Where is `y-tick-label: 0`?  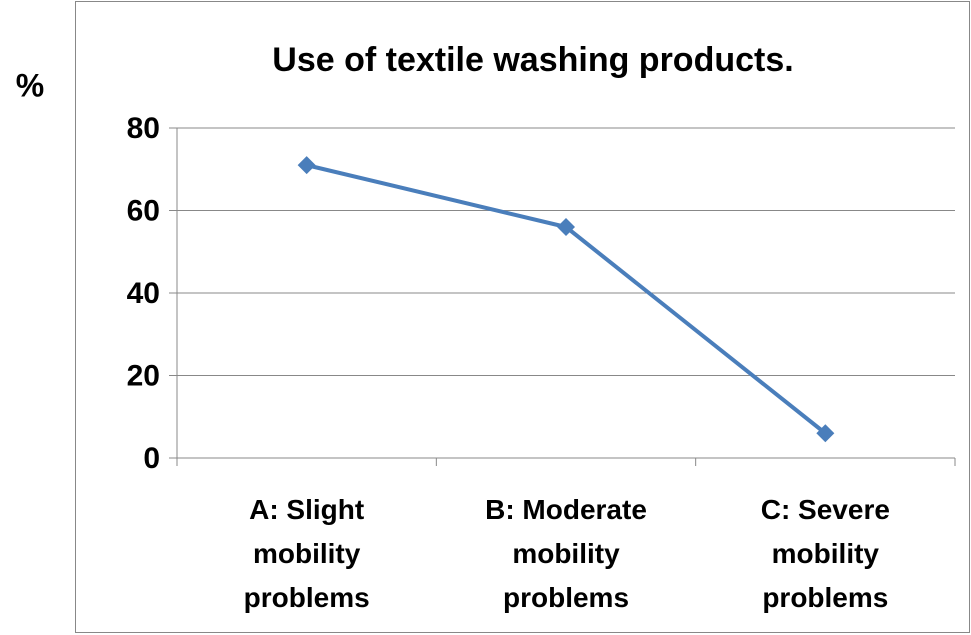 y-tick-label: 0 is located at coordinates (151, 458).